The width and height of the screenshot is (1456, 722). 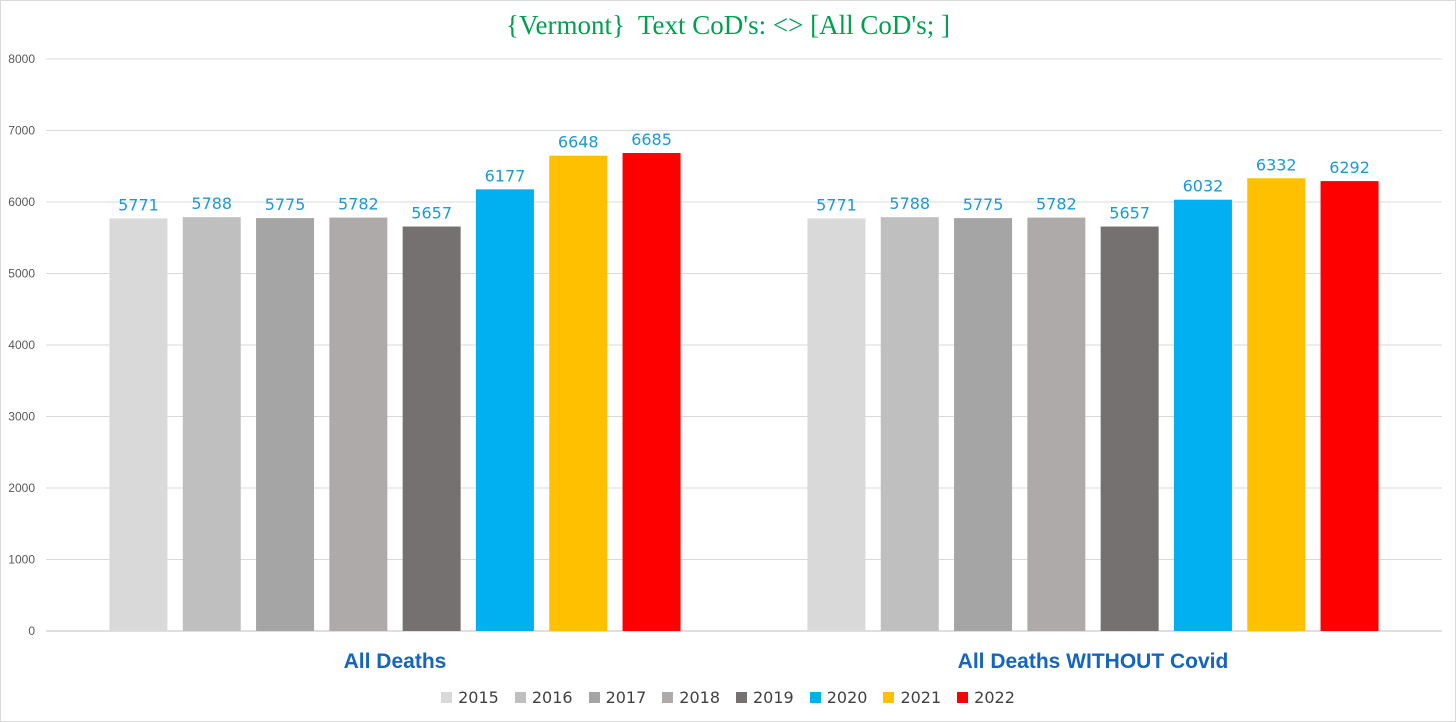 What do you see at coordinates (626, 697) in the screenshot?
I see `legend-label: 2017` at bounding box center [626, 697].